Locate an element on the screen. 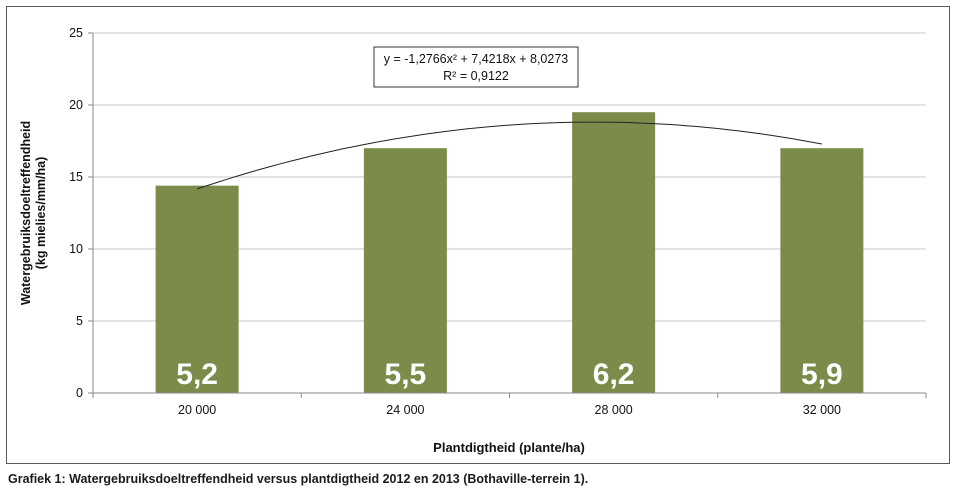  bar-value-label: 6,2 is located at coordinates (614, 374).